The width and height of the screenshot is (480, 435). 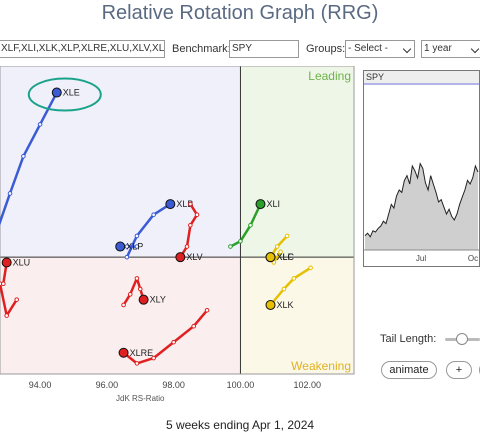 I want to click on label-xly: XLY, so click(x=158, y=300).